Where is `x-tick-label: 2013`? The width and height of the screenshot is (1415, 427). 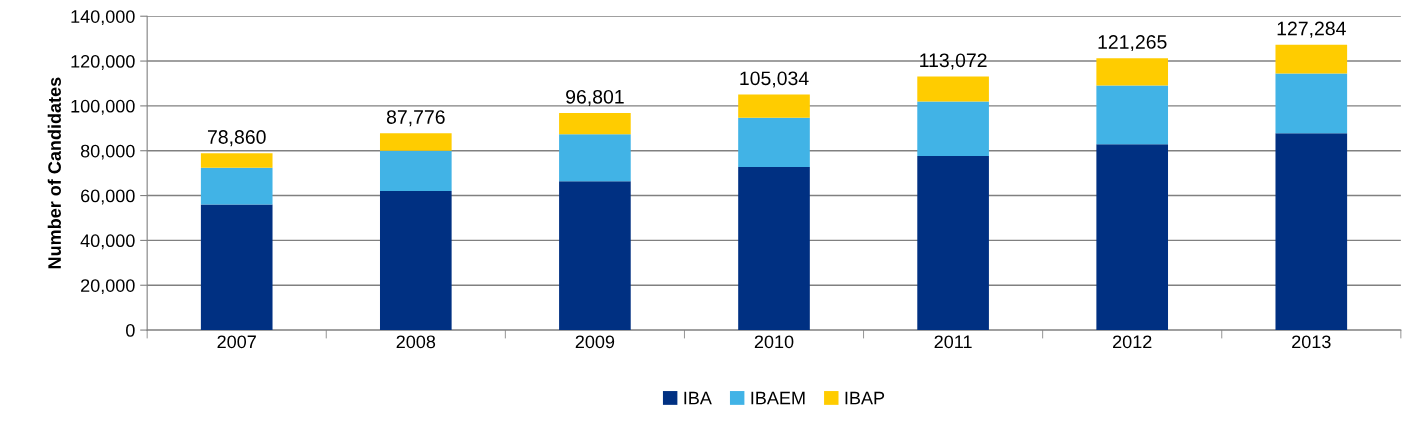 x-tick-label: 2013 is located at coordinates (1311, 342).